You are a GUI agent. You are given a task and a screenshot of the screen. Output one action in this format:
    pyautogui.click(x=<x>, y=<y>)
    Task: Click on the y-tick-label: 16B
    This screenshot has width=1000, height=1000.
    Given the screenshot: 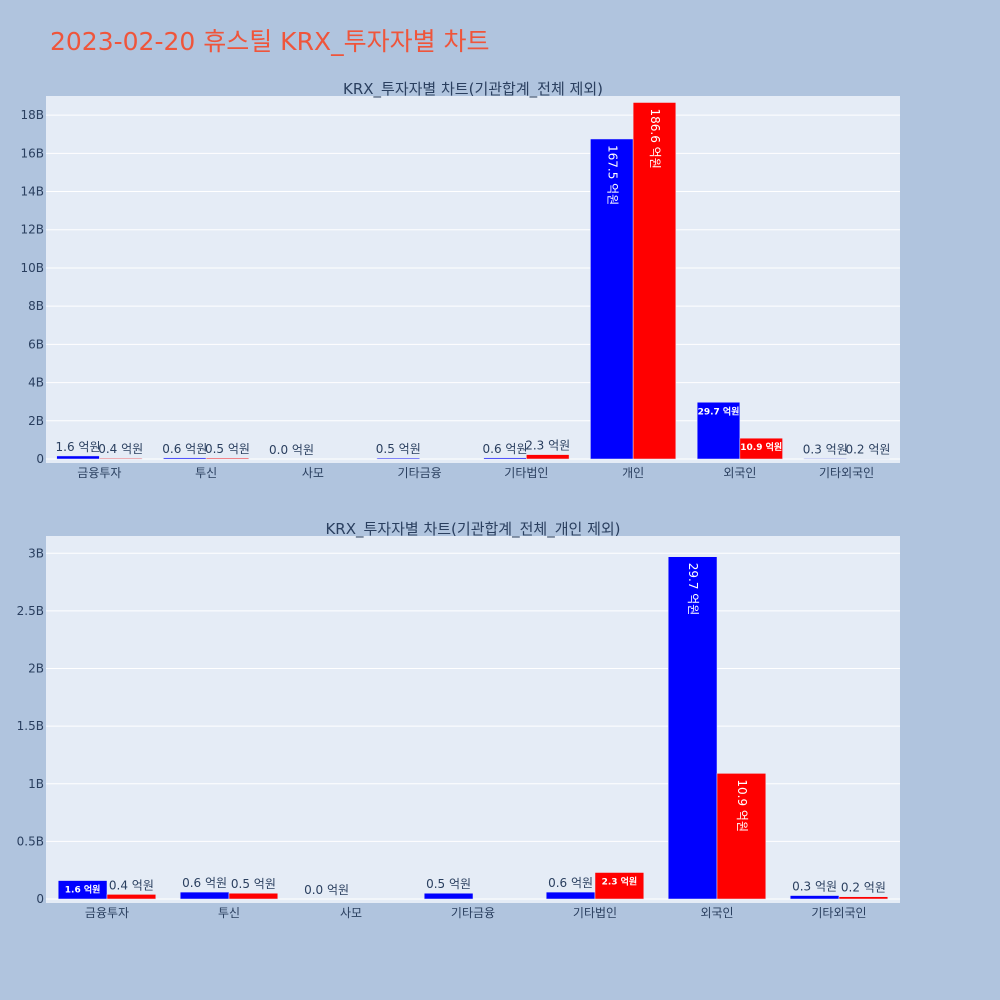 What is the action you would take?
    pyautogui.click(x=32, y=153)
    